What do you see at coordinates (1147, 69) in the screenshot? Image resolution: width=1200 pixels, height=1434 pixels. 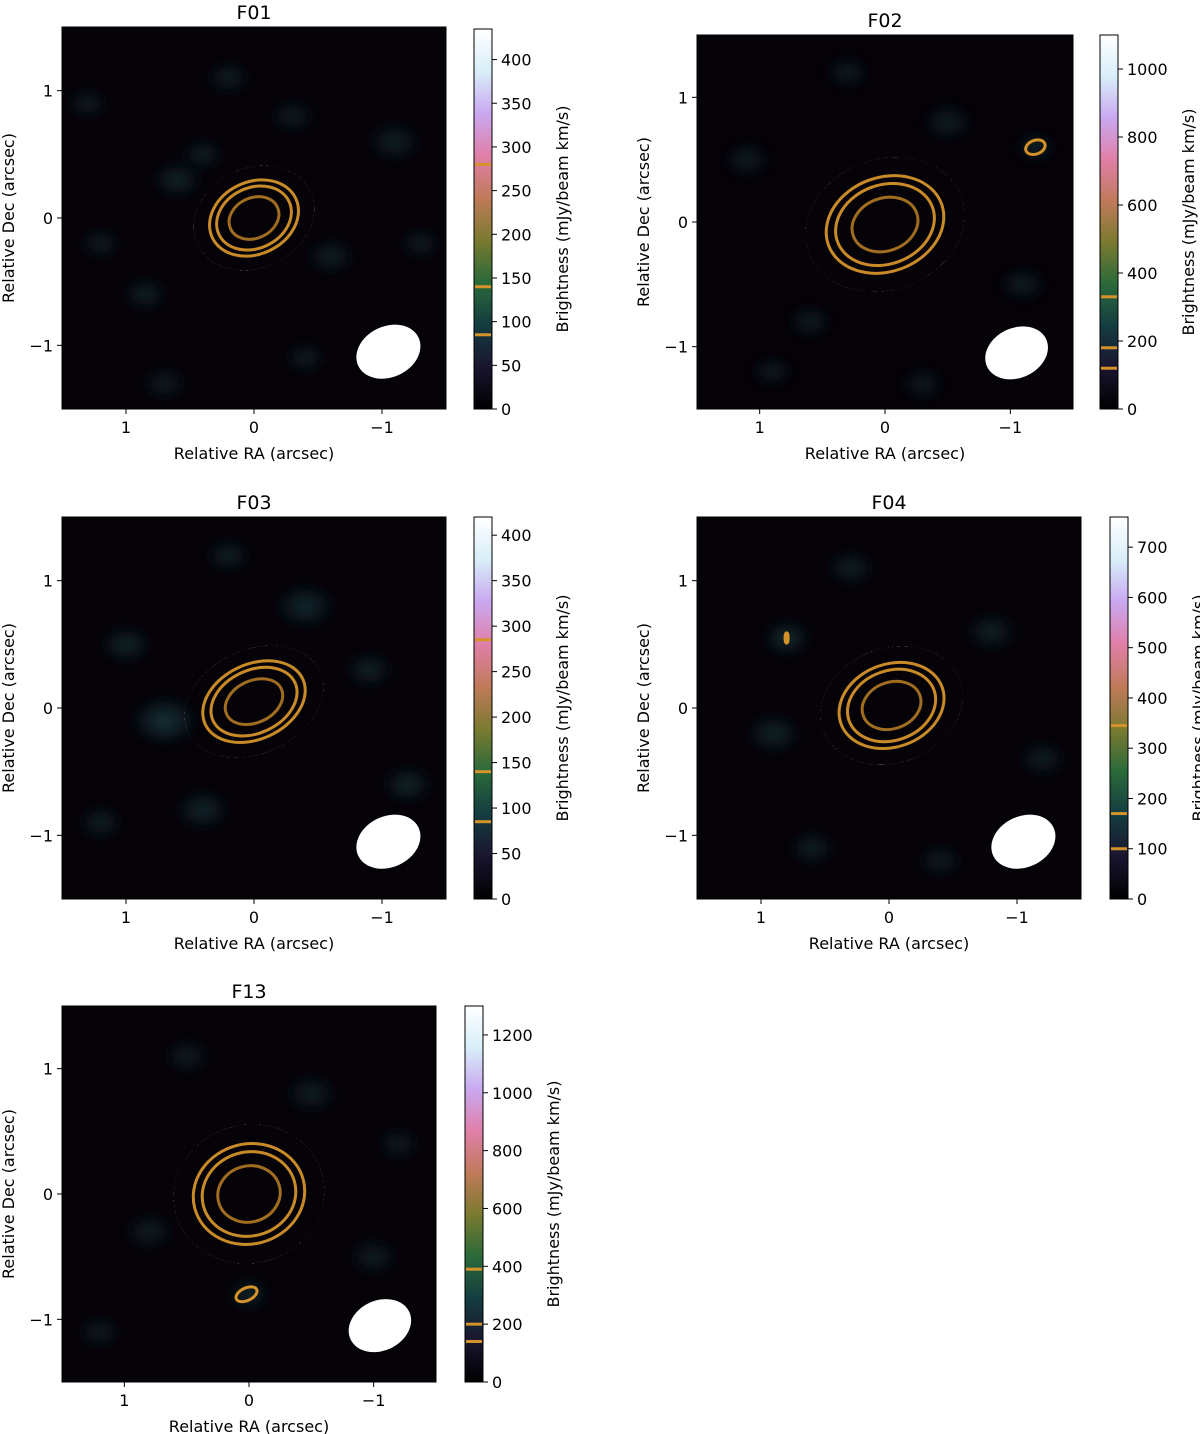 I see `colorbar-tick-label: 1000` at bounding box center [1147, 69].